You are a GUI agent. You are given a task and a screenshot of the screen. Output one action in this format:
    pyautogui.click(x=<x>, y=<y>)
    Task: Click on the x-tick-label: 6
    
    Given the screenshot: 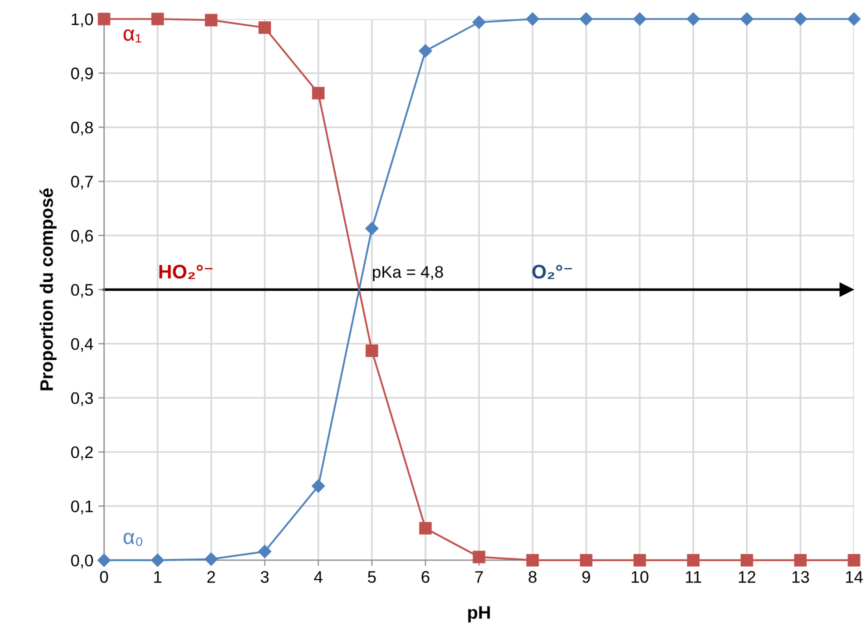 What is the action you would take?
    pyautogui.click(x=426, y=577)
    